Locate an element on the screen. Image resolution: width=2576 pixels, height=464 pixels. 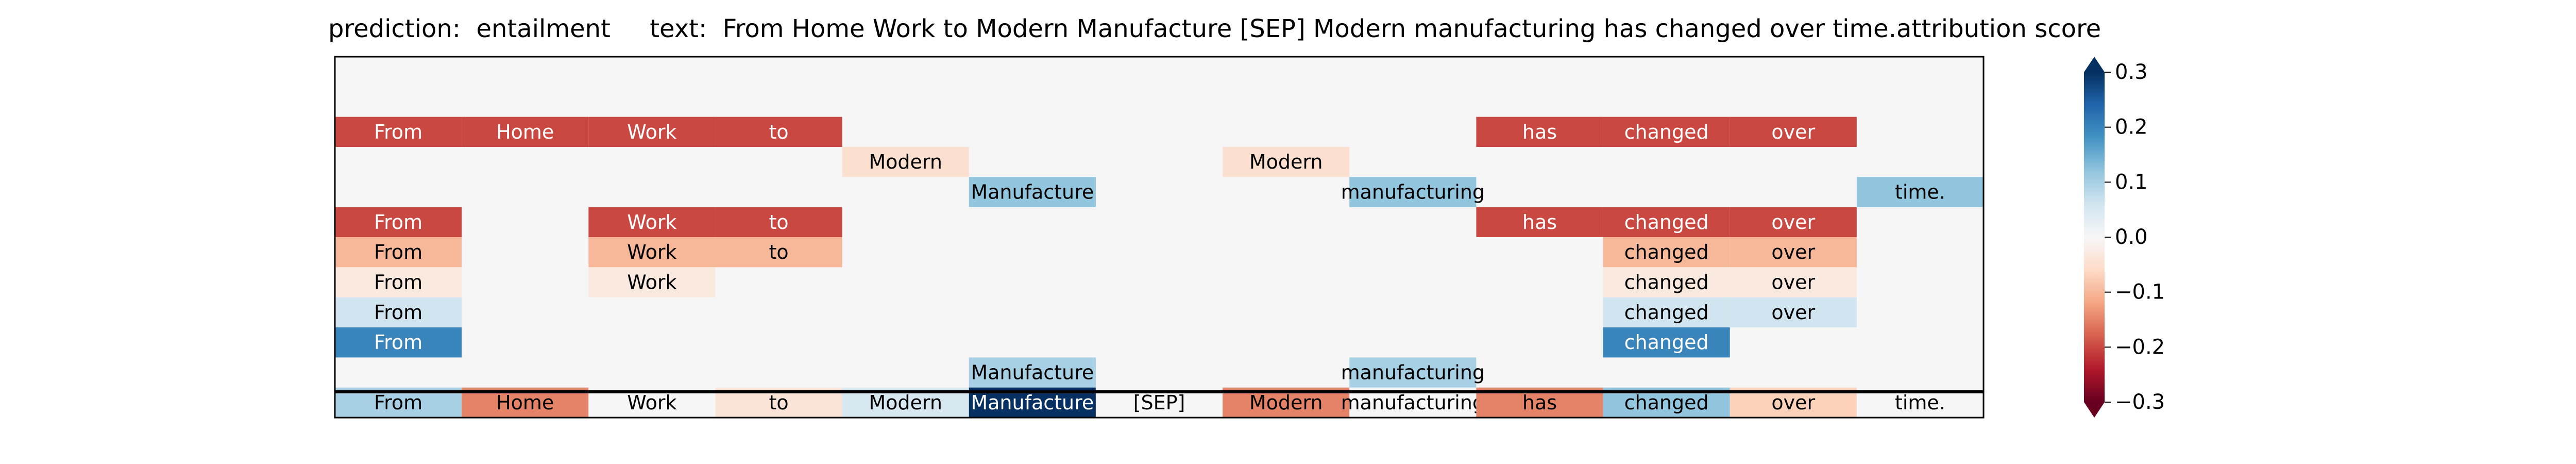
summary-token-label: changed is located at coordinates (1666, 402).